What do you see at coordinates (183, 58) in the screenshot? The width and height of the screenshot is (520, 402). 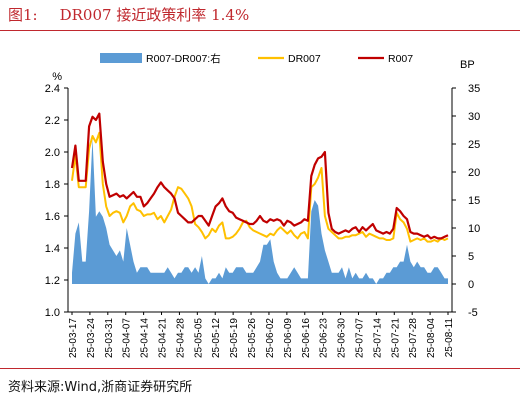 I see `legend-label: R007-DR007:右` at bounding box center [183, 58].